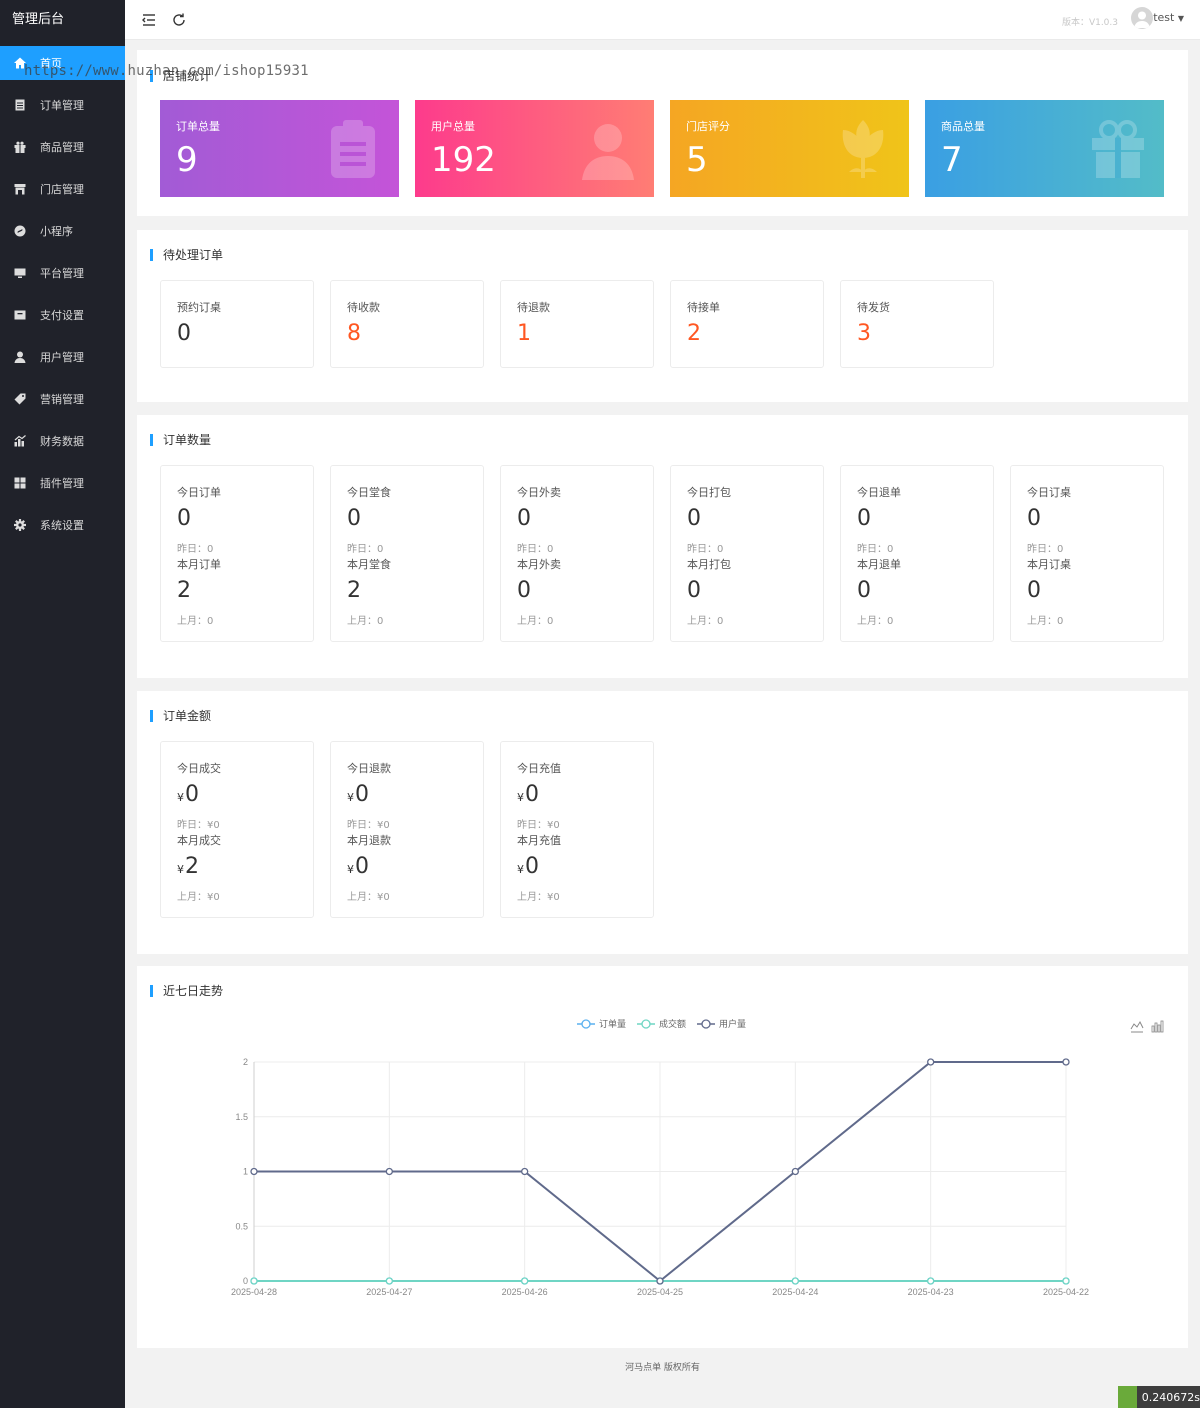 This screenshot has height=1408, width=1200. Describe the element at coordinates (864, 333) in the screenshot. I see `pending-card-value: 3` at that location.